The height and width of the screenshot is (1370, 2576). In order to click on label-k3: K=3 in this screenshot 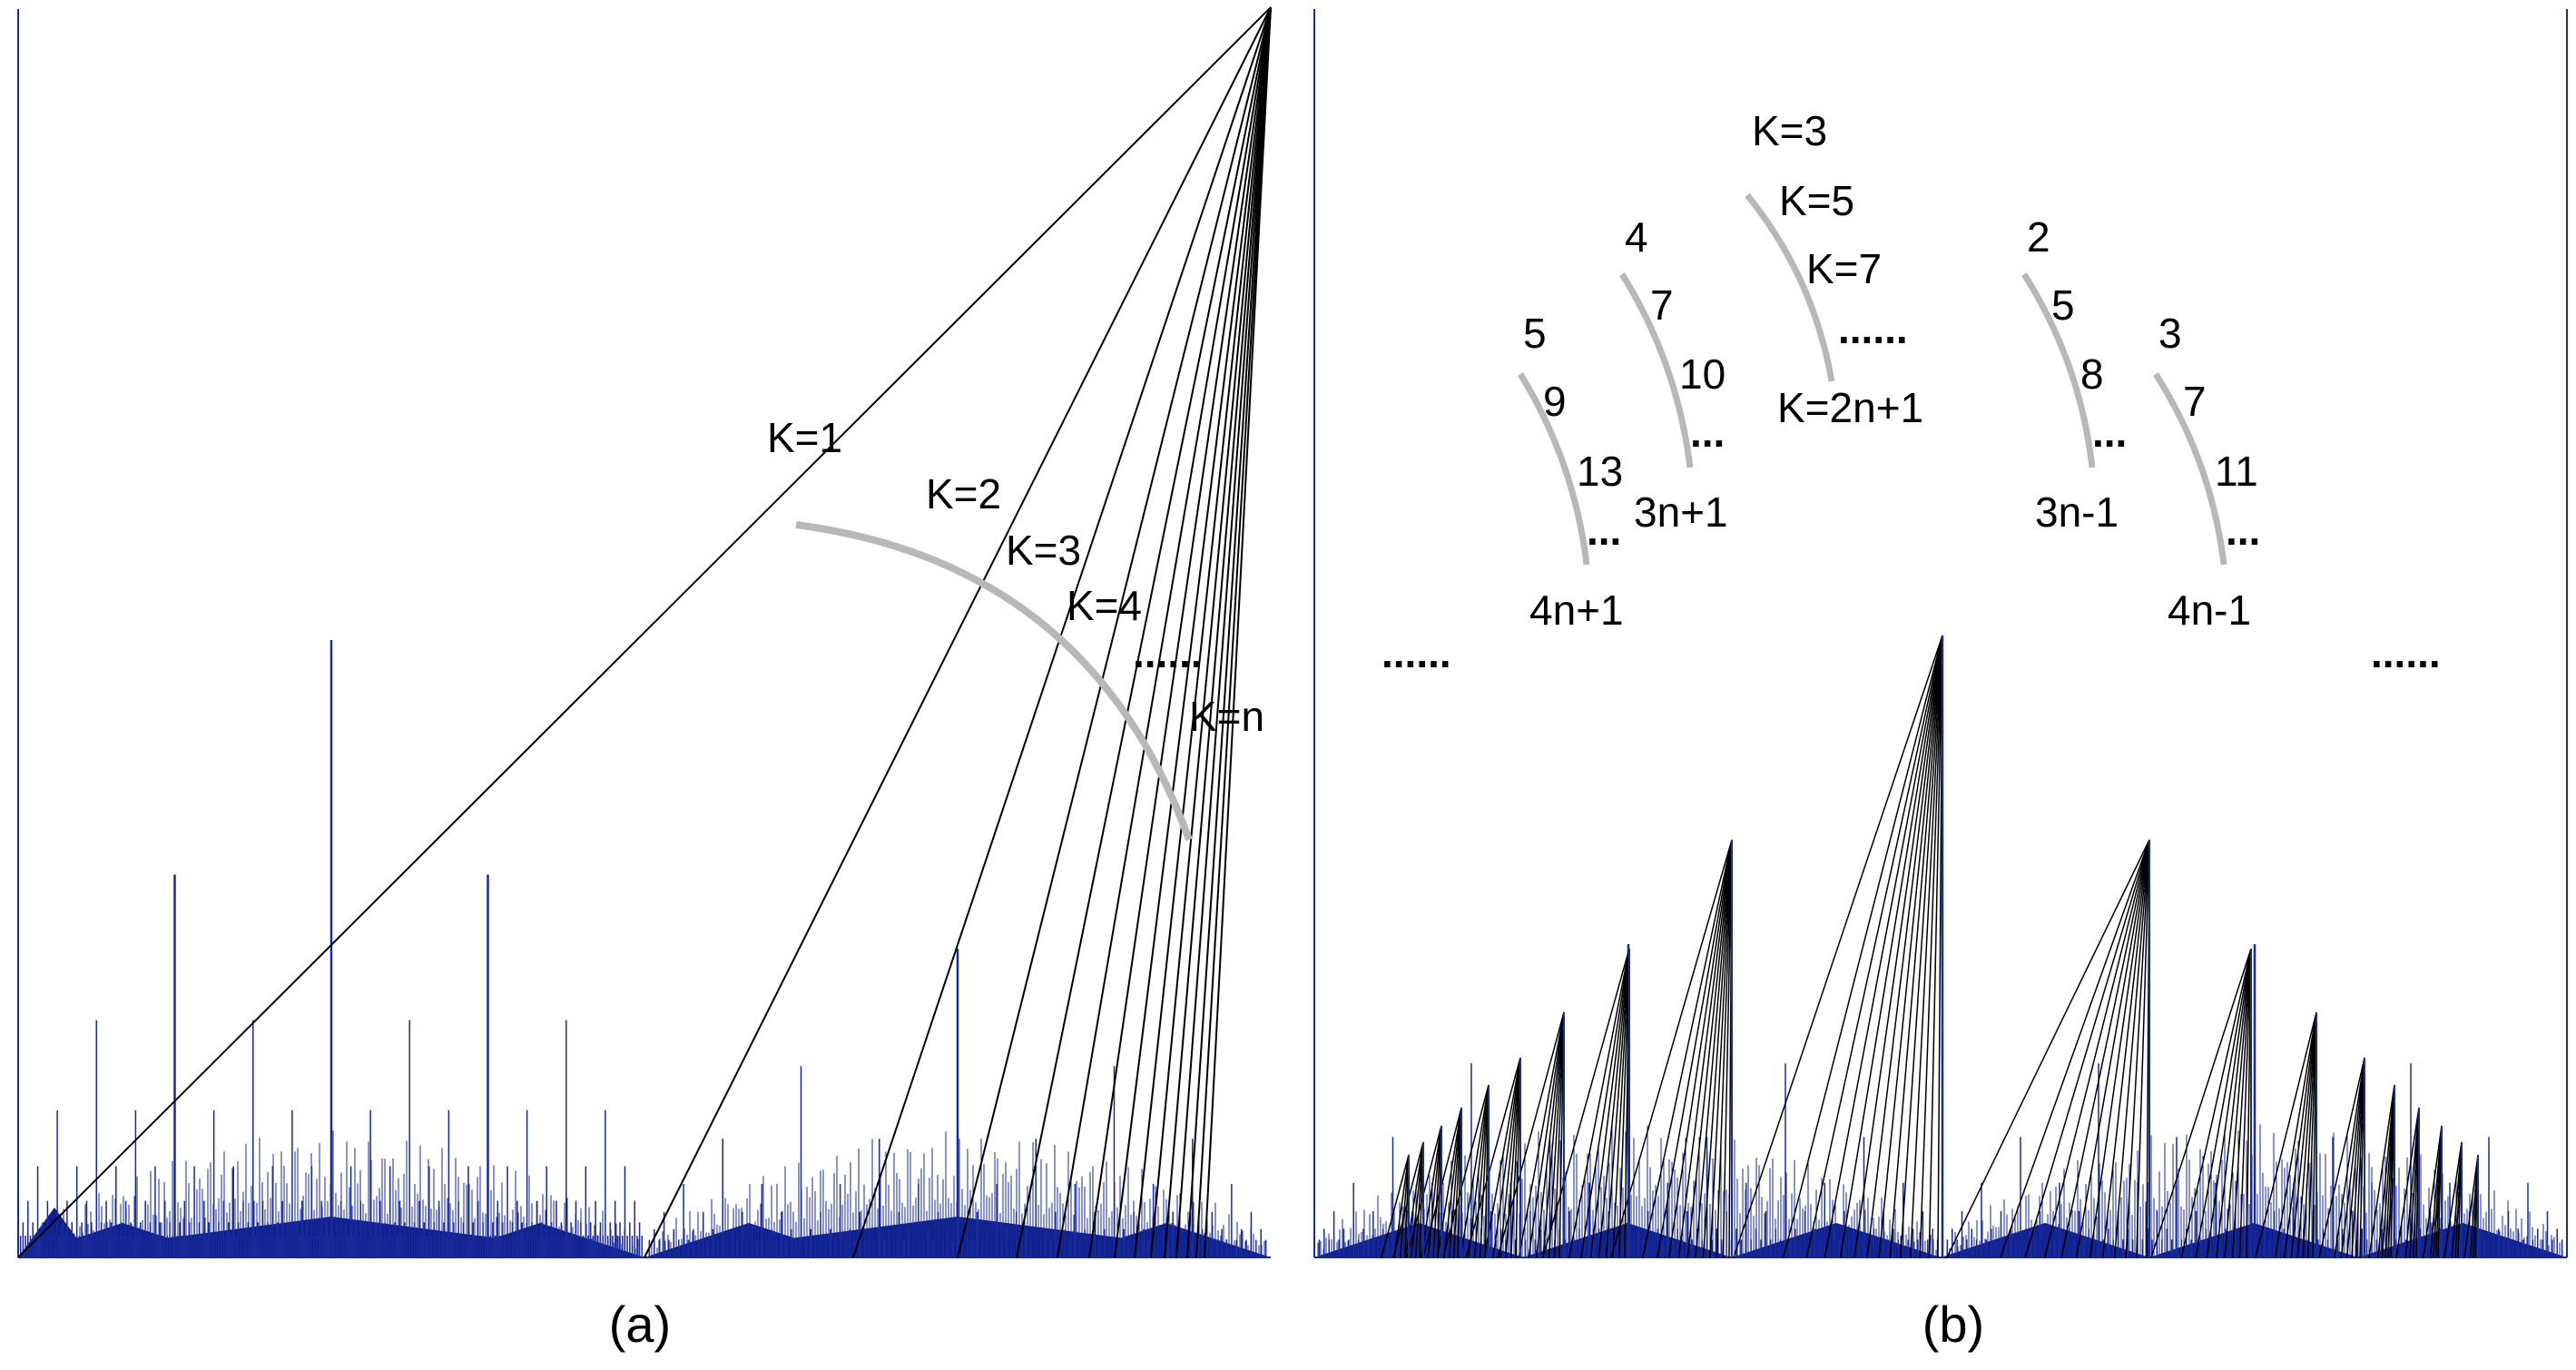, I will do `click(1043, 550)`.